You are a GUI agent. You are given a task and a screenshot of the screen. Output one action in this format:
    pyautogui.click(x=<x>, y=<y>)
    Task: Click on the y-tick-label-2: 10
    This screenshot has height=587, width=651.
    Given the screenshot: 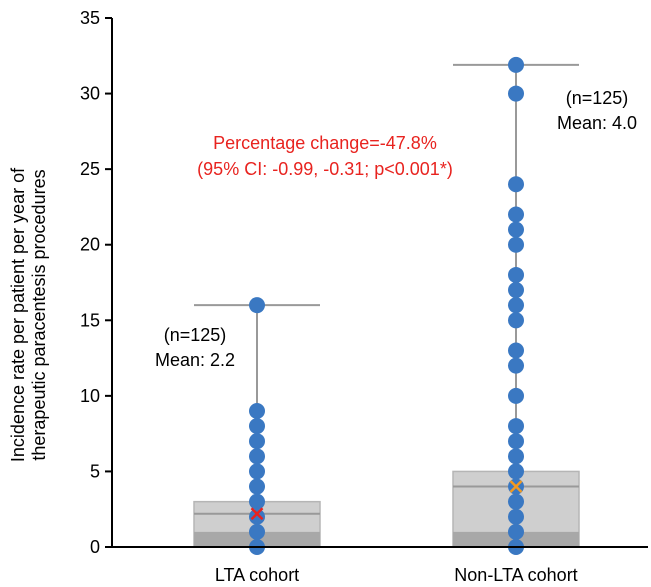 What is the action you would take?
    pyautogui.click(x=90, y=396)
    